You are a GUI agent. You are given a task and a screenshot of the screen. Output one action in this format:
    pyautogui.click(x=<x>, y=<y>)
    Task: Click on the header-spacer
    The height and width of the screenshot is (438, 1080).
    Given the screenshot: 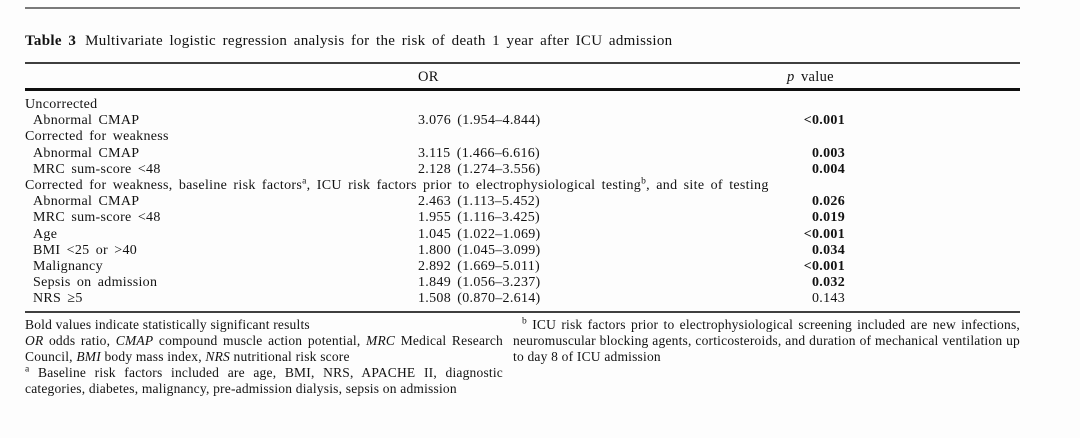 What is the action you would take?
    pyautogui.click(x=221, y=77)
    